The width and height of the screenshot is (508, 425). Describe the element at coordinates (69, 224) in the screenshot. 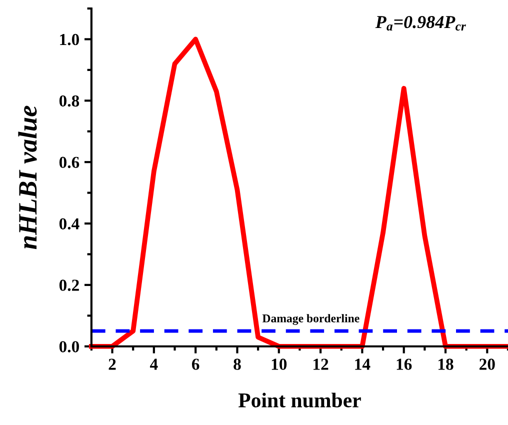

I see `y-tick-label: 0.4` at that location.